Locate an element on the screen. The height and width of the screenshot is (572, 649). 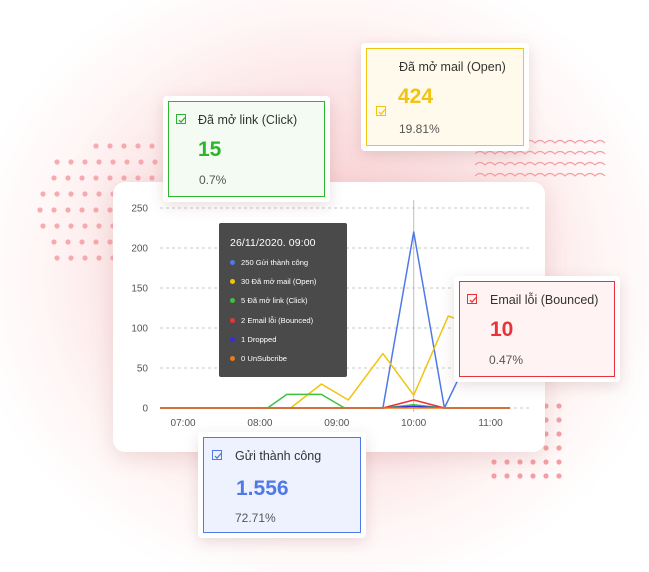
x-tick-label: 11:00 is located at coordinates (490, 423).